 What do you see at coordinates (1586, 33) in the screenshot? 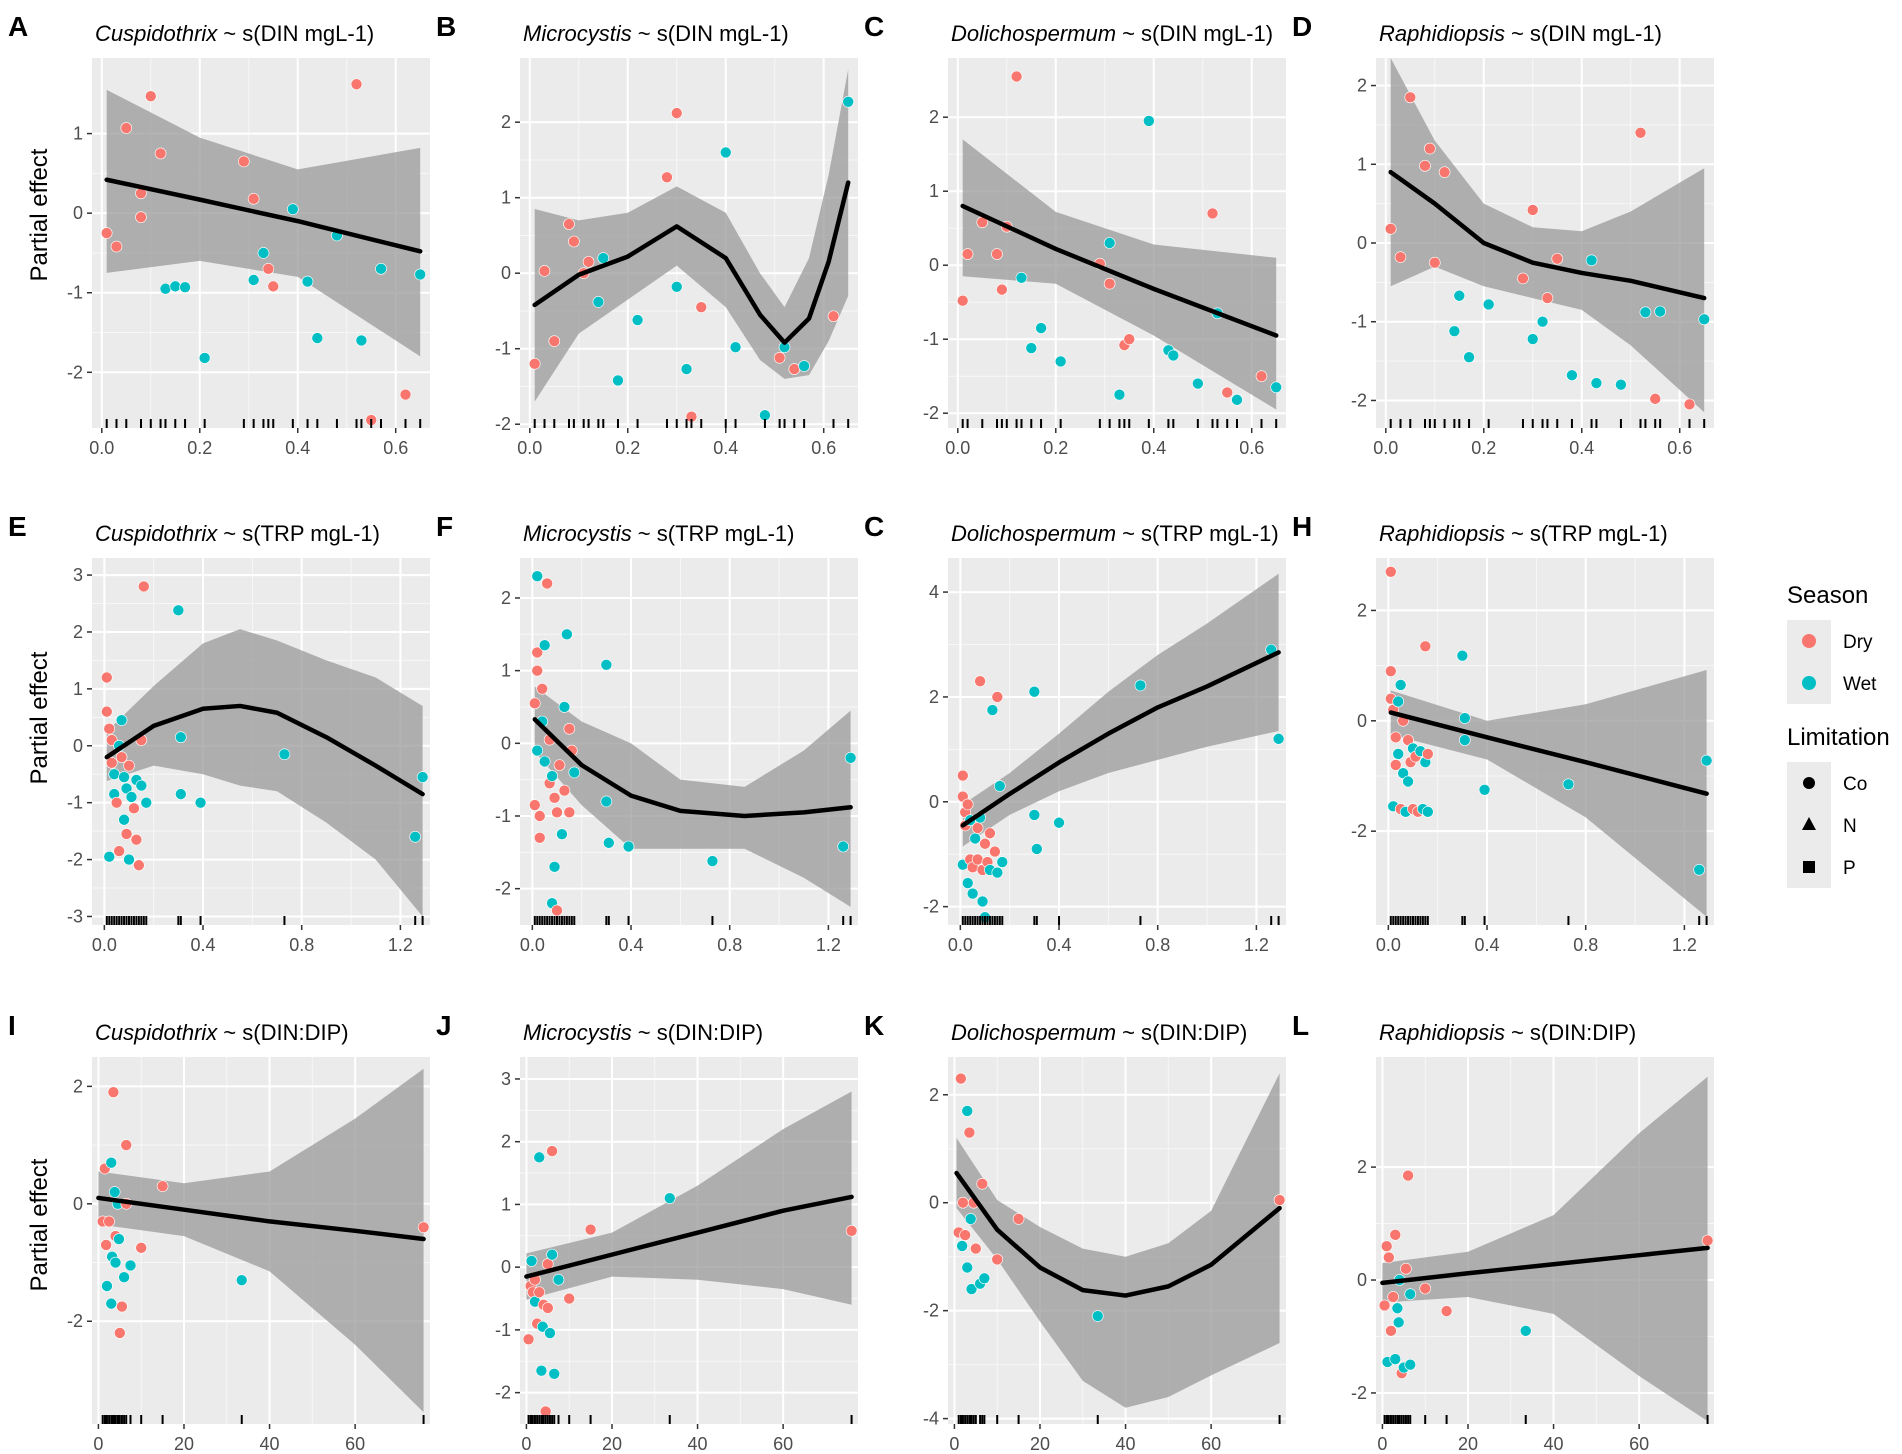
I see `panel-title-term: ~ s(DIN mgL-1)` at bounding box center [1586, 33].